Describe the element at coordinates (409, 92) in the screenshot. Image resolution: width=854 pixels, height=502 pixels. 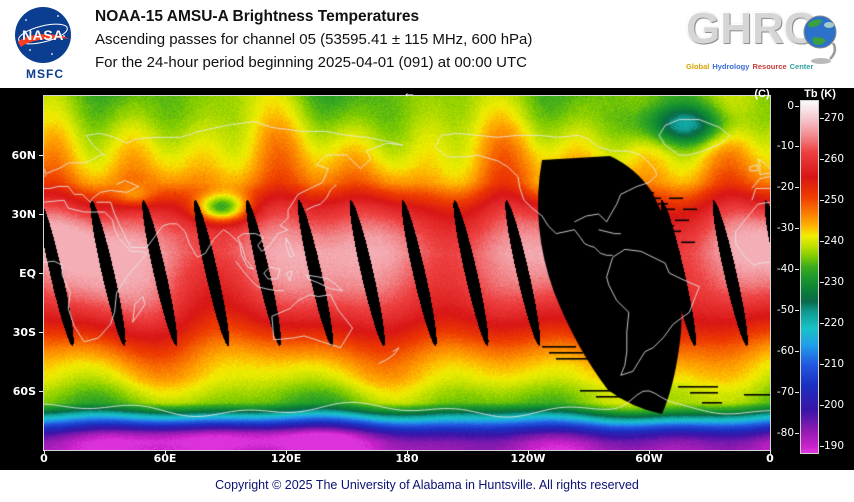
I see `scan-direction-arrow: ←` at that location.